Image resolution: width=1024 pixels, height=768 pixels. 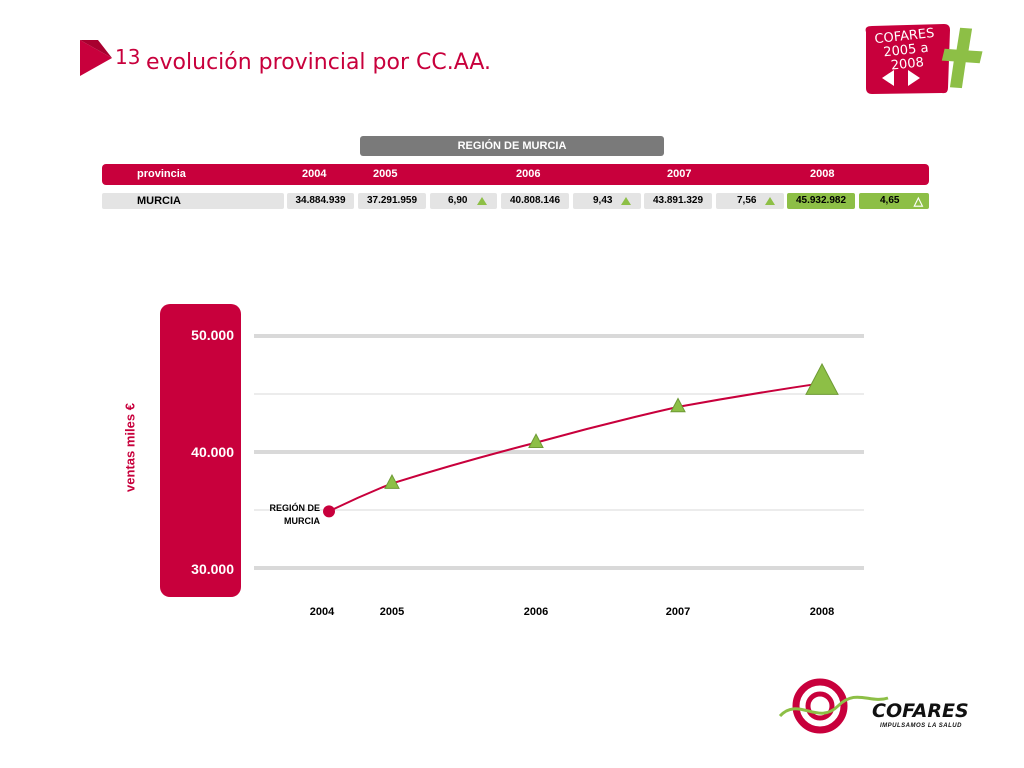 I want to click on region-header: REGIÓN DE MURCIA, so click(x=512, y=146).